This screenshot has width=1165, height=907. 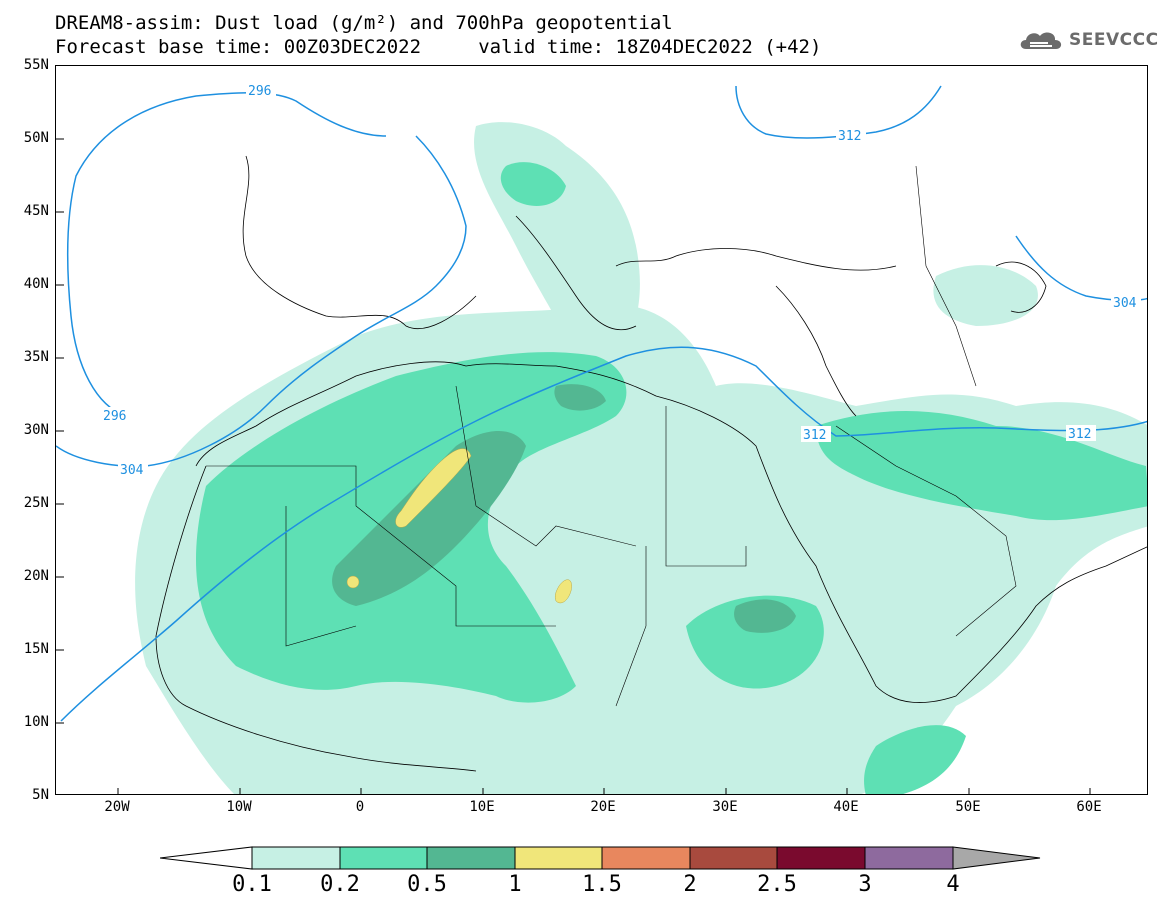 I want to click on lat-label: 25N, so click(x=36, y=503).